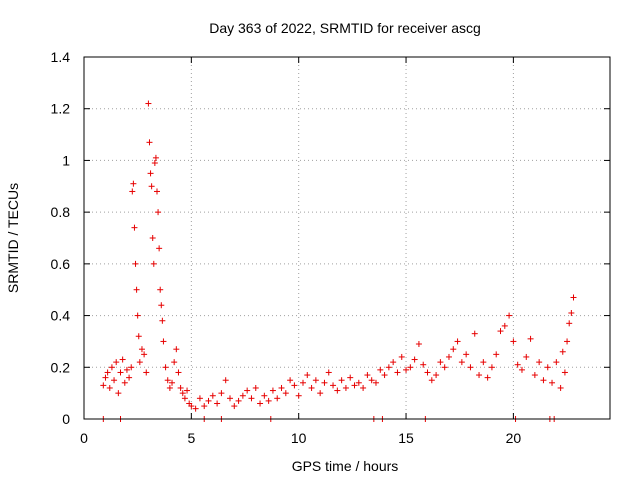 Image resolution: width=640 pixels, height=480 pixels. I want to click on y-tick-label: 0.4, so click(61, 316).